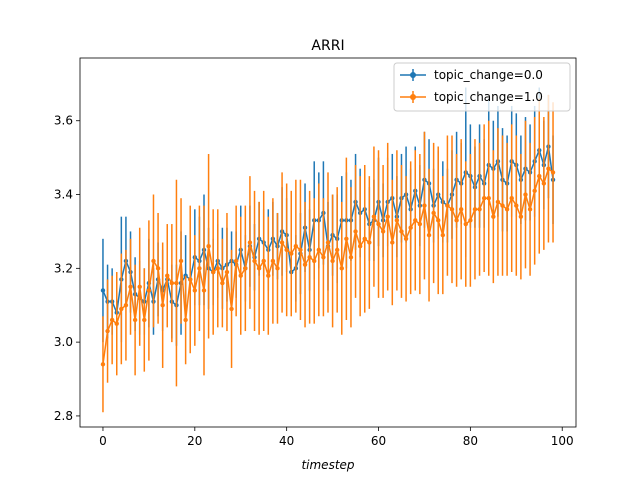 Image resolution: width=640 pixels, height=480 pixels. I want to click on x-tick-label: 80, so click(470, 441).